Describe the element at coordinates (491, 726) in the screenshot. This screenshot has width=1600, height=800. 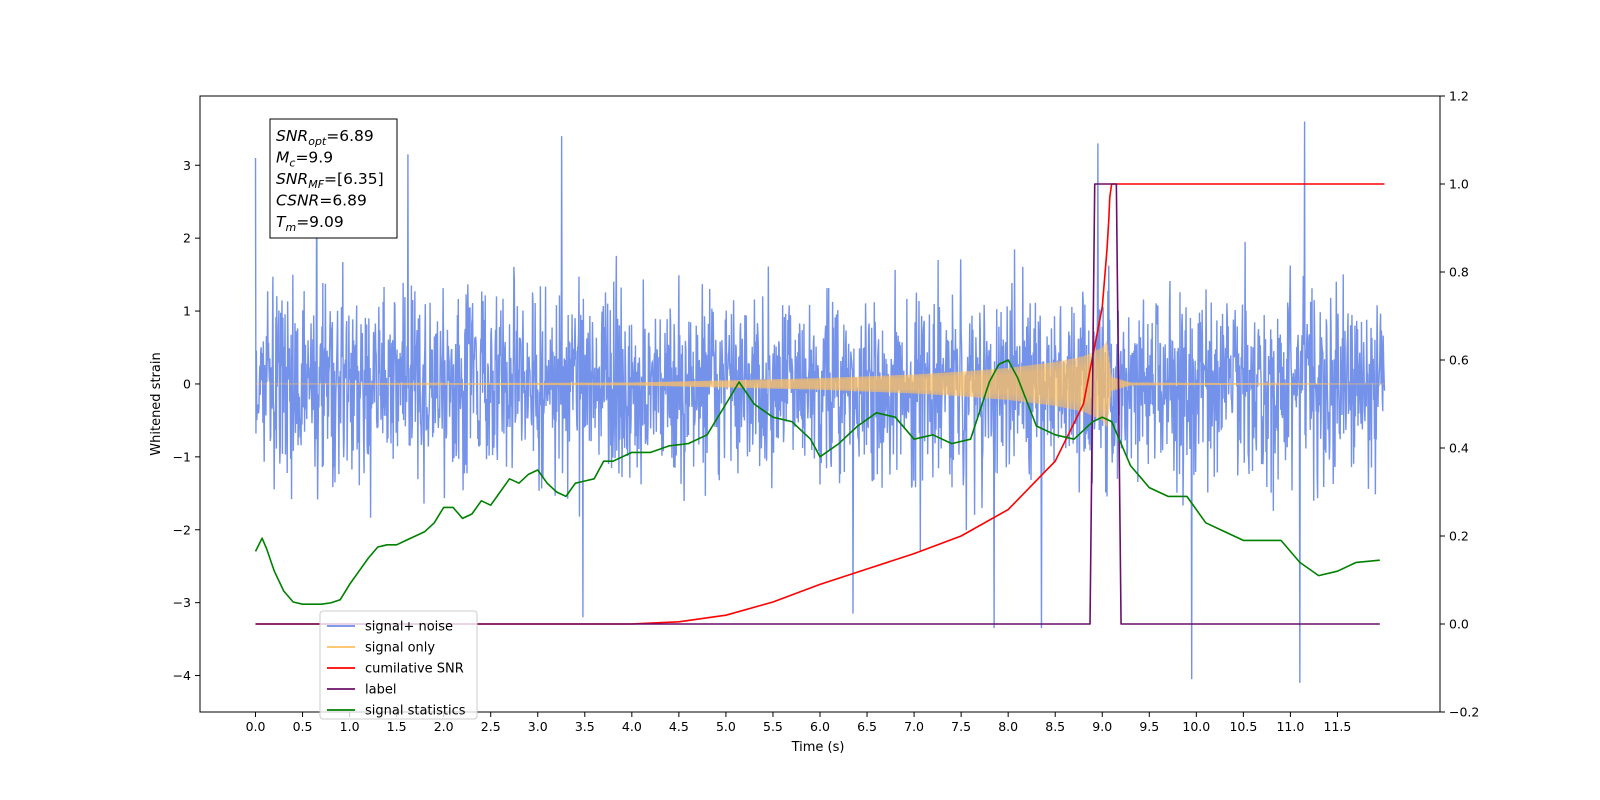
I see `x-tick-label: 2.5` at that location.